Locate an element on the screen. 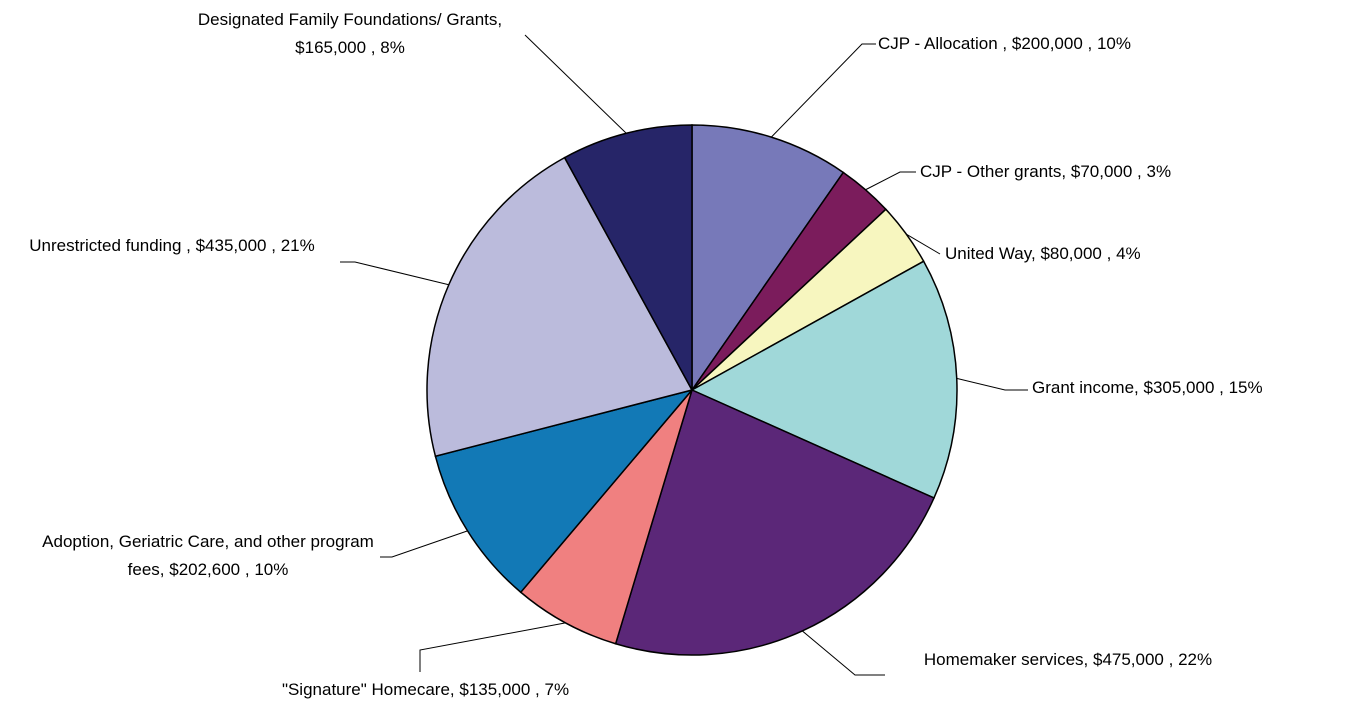 This screenshot has width=1345, height=726. data-label: United Way, $80,000 , 4% is located at coordinates (1095, 254).